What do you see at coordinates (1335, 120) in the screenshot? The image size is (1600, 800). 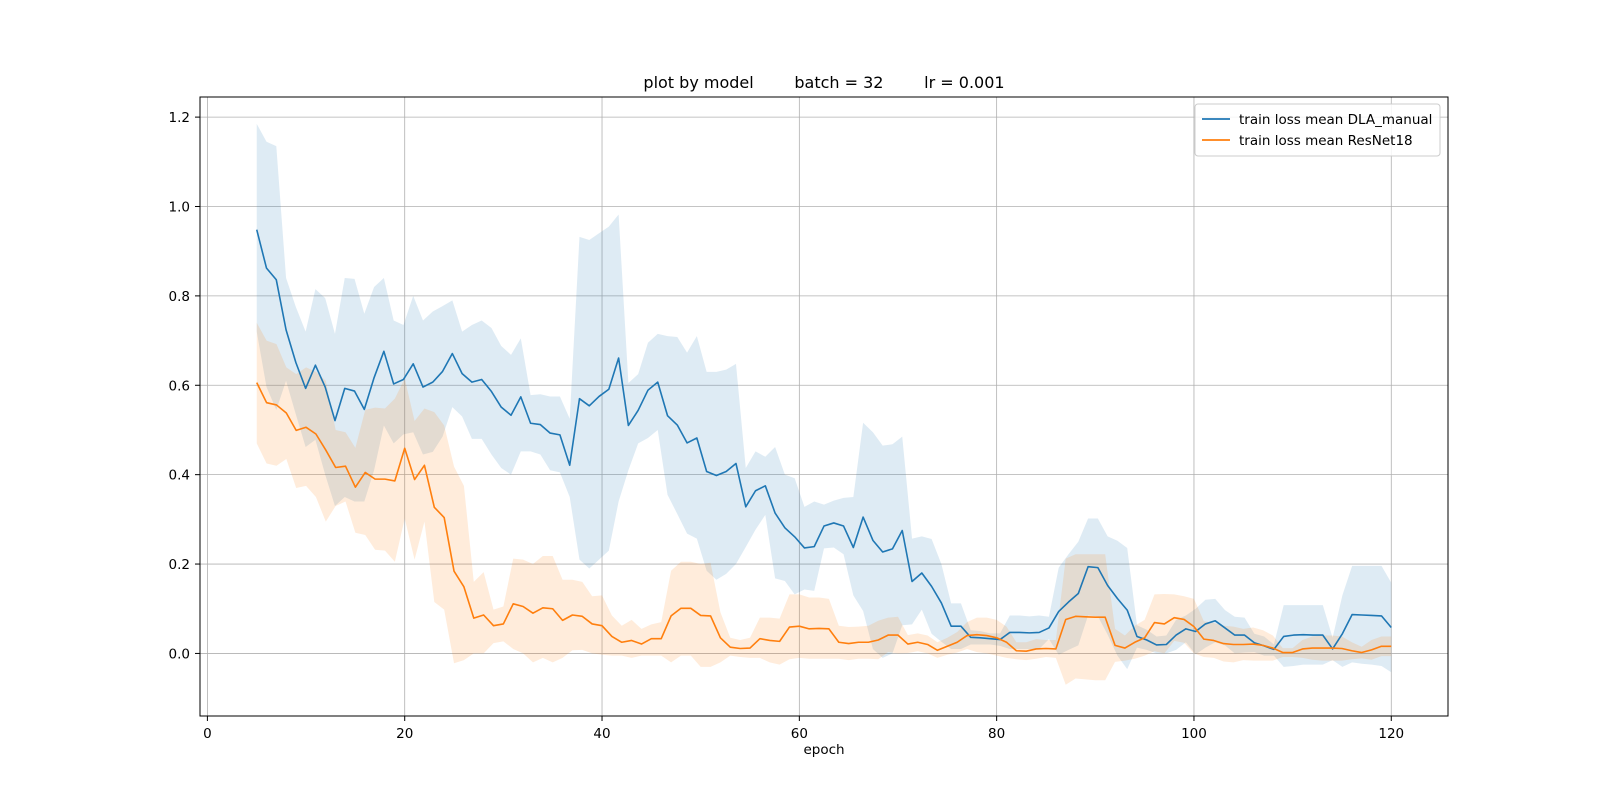 I see `legend-label-0: train loss mean DLA_manual` at bounding box center [1335, 120].